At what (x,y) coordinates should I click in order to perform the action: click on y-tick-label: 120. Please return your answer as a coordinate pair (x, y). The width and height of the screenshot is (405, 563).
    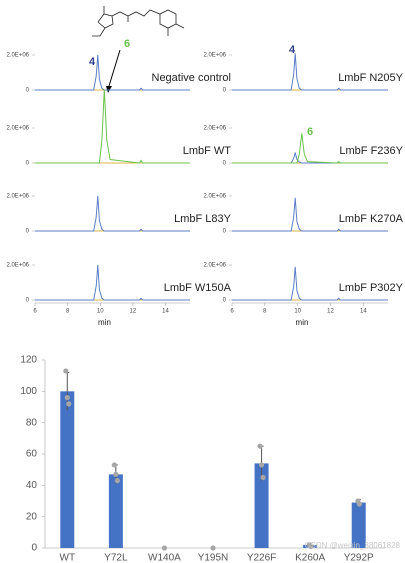
    Looking at the image, I should click on (28, 360).